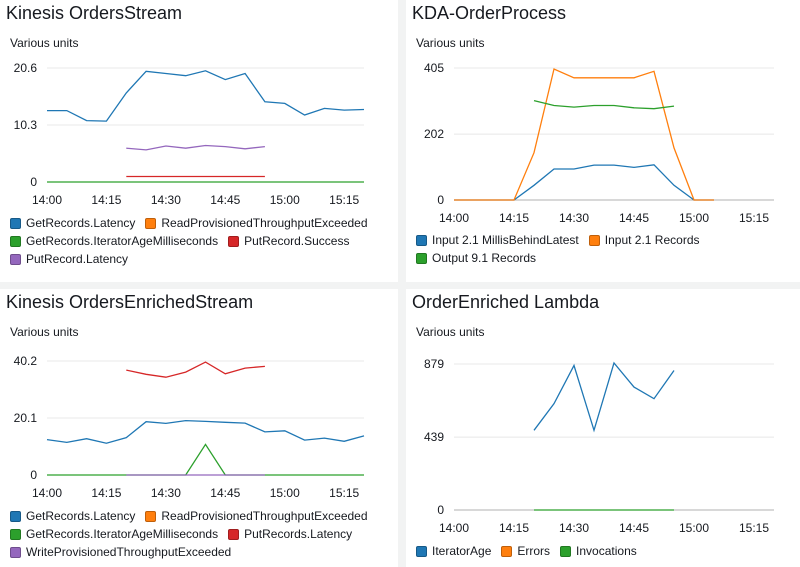 The height and width of the screenshot is (567, 800). I want to click on chart-plot: 0 10.3 20.6 14:00 14:15 14:30 14:45 15:00 15:15, so click(189, 134).